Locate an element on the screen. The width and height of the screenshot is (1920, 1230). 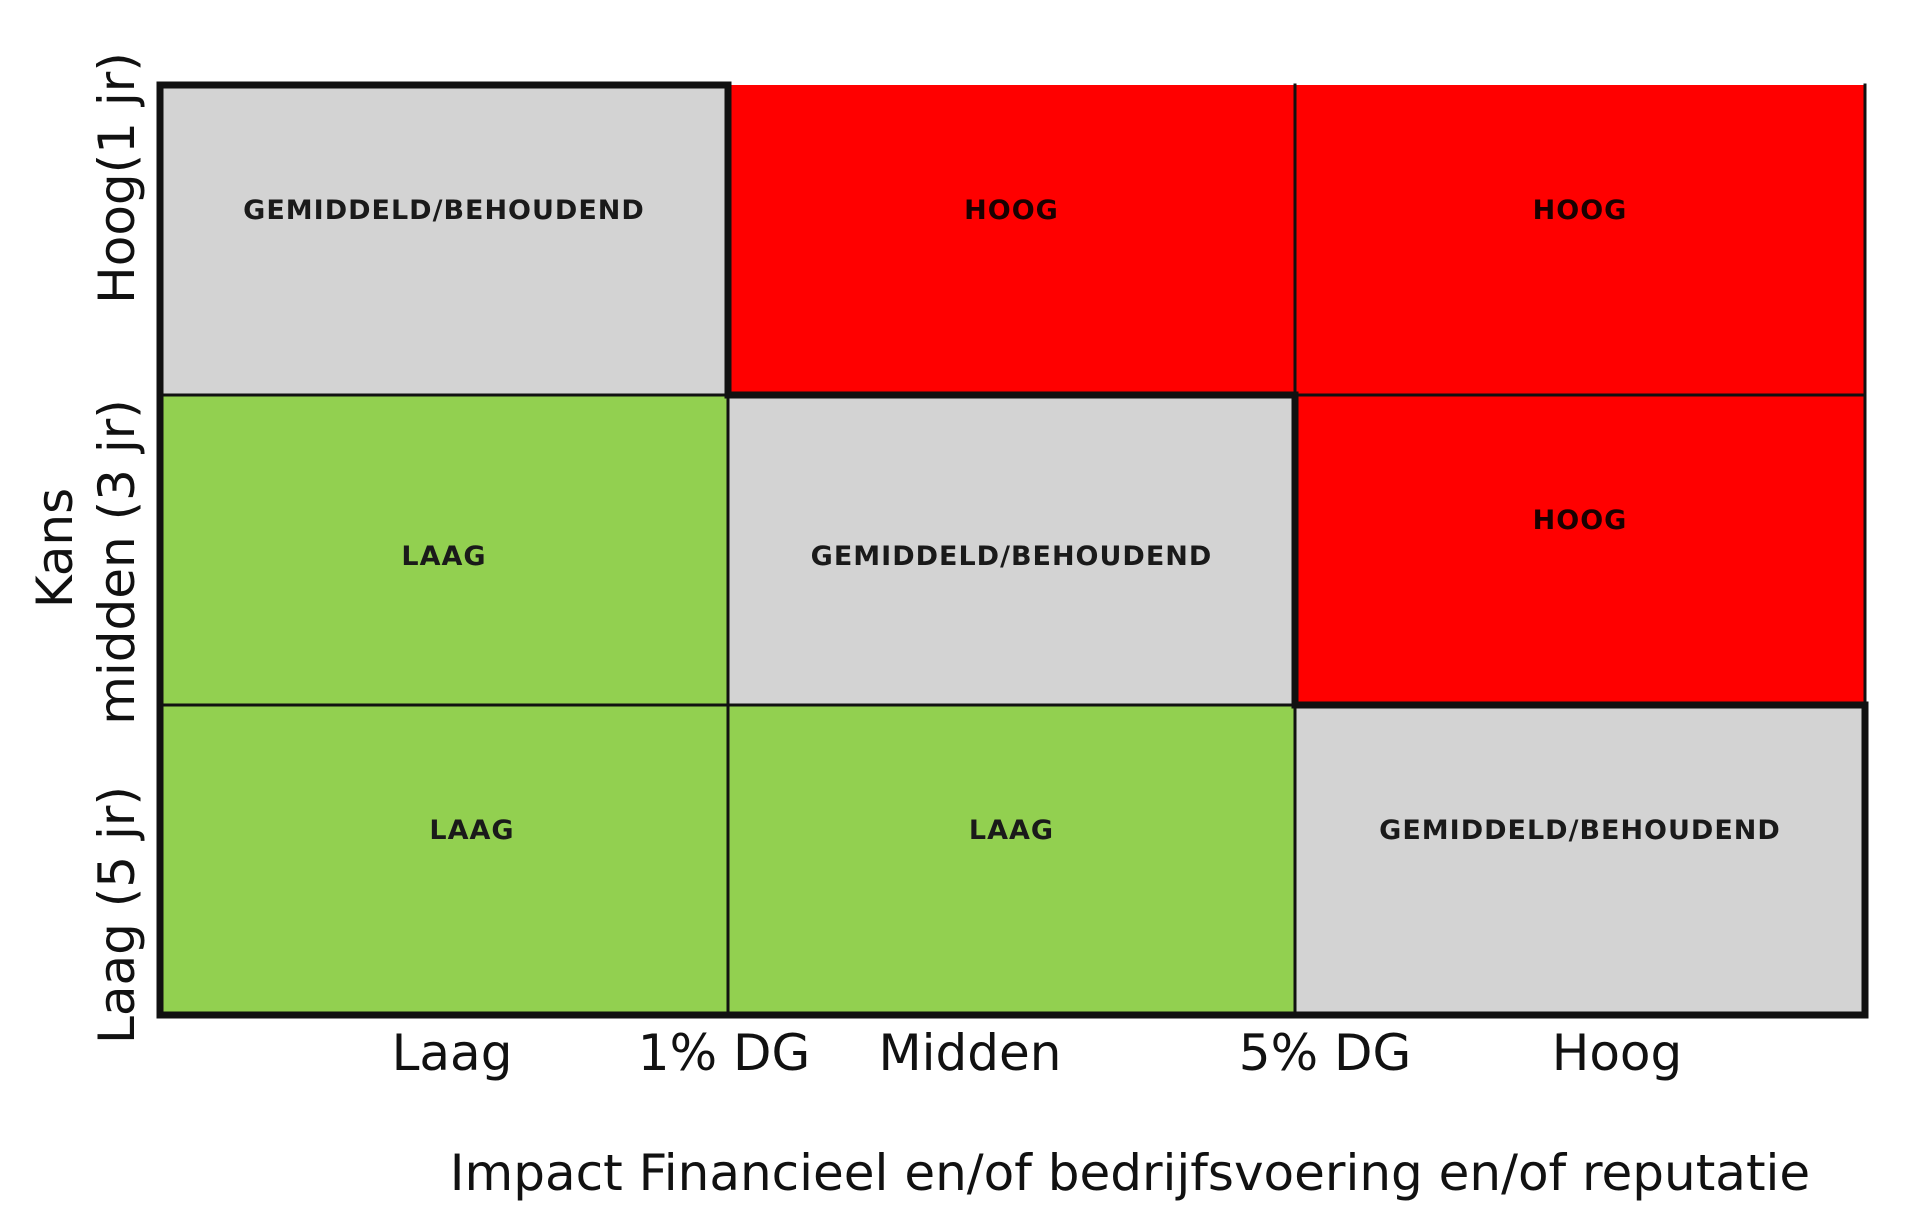
matrix-cell-r2-c3 is located at coordinates (1580, 550).